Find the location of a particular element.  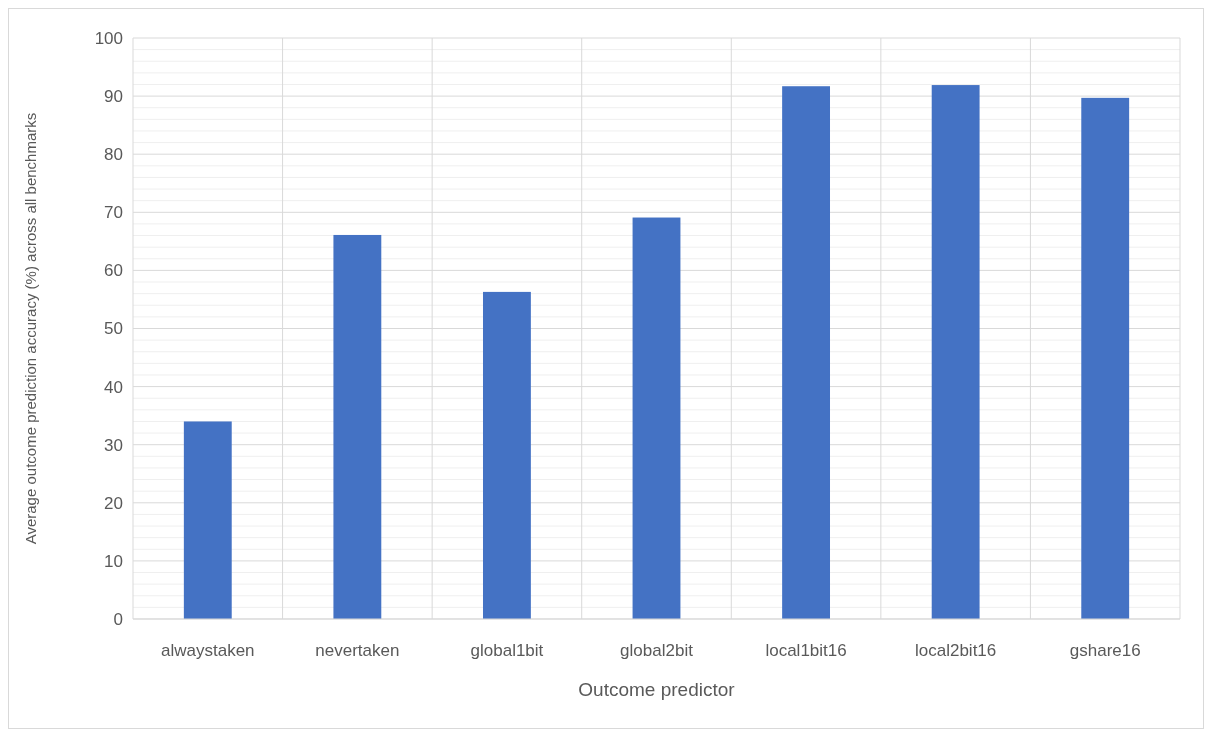

y-tick-label: 50 is located at coordinates (113, 329).